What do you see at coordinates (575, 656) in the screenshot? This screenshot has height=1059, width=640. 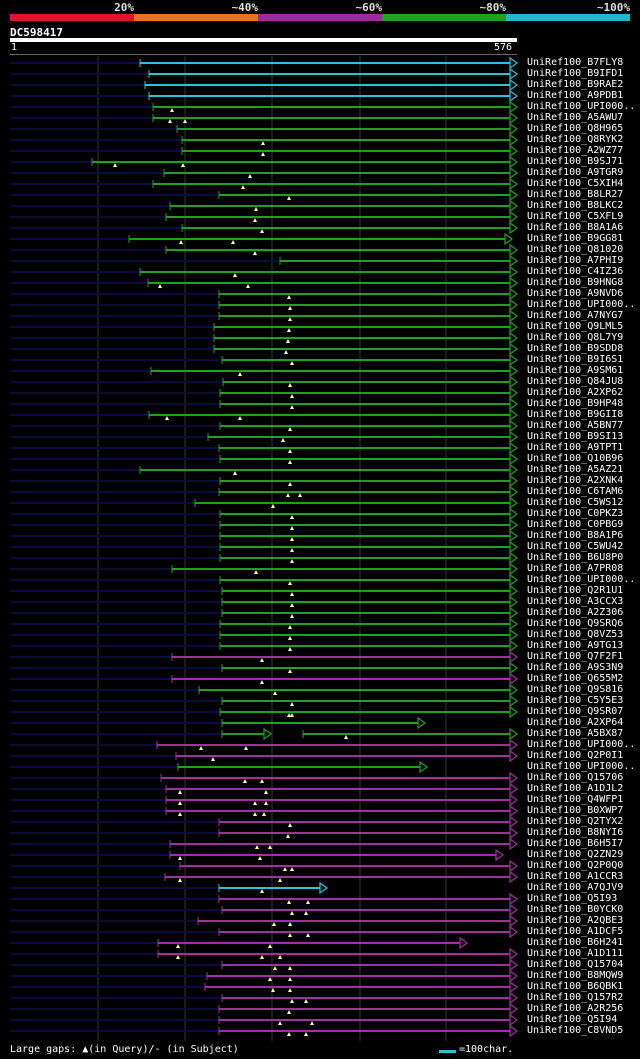 I see `hit-label: UniRef100_Q7F2F1` at bounding box center [575, 656].